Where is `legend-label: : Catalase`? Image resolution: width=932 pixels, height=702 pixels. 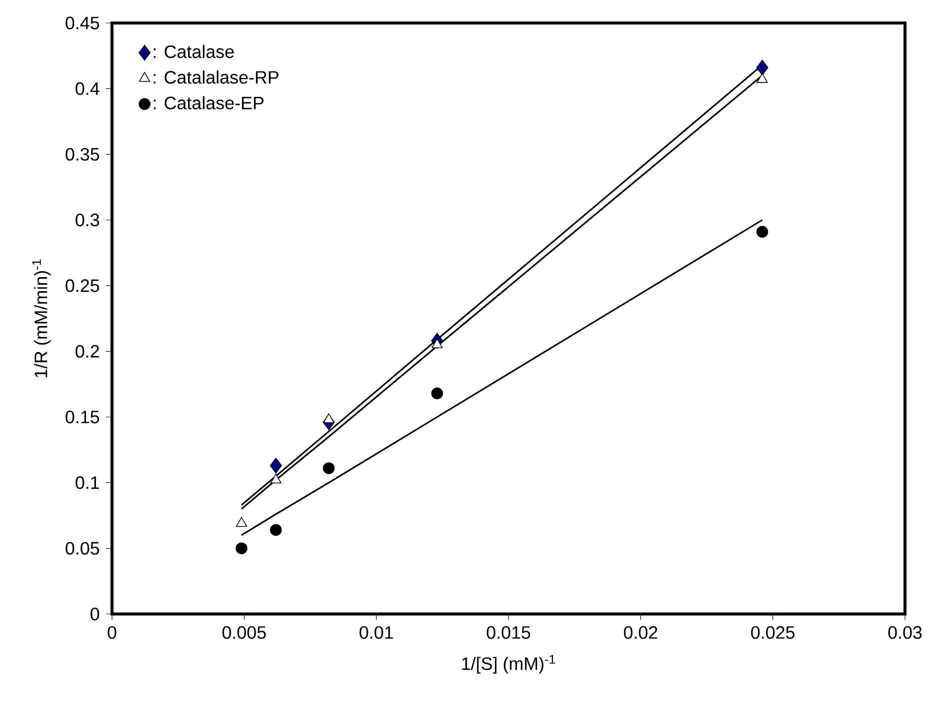
legend-label: : Catalase is located at coordinates (194, 51).